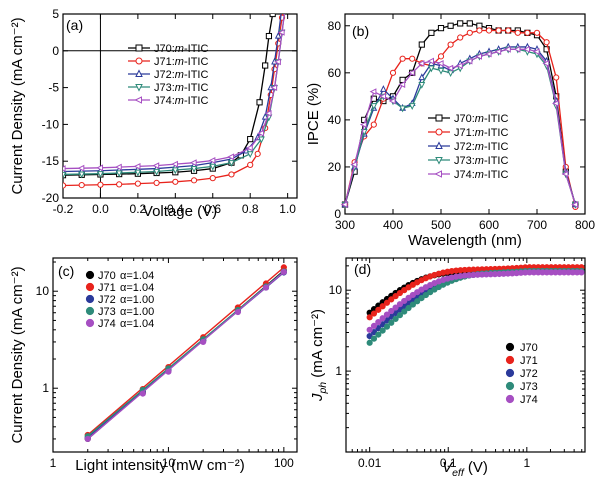  I want to click on y-axis-title: Jph (mA cm⁻²), so click(319, 355).